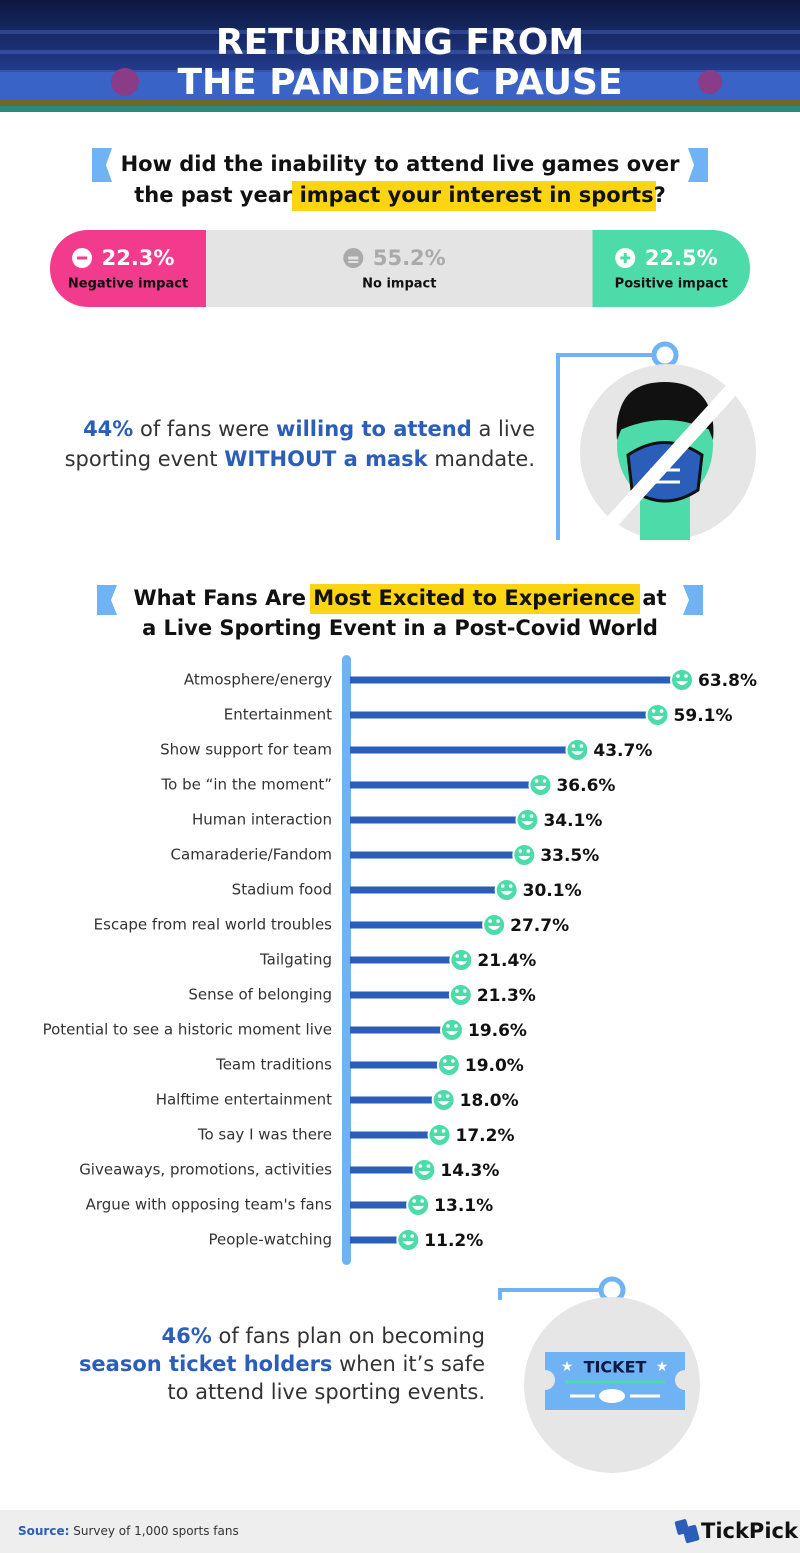  I want to click on stat-text: a live, so click(506, 429).